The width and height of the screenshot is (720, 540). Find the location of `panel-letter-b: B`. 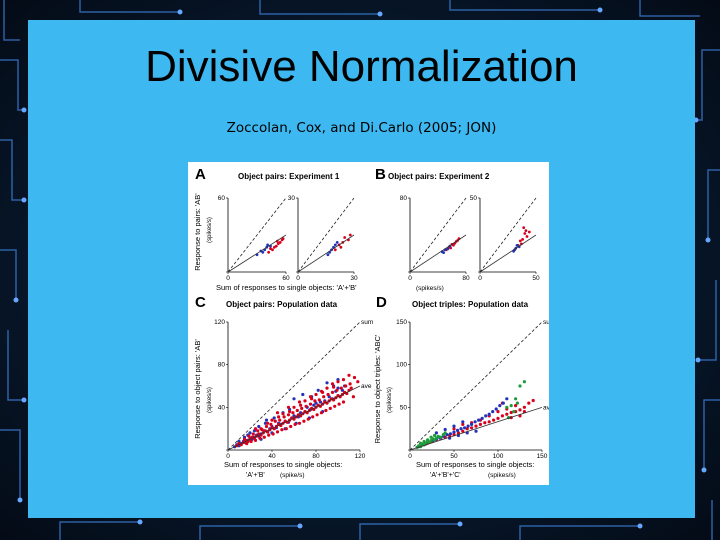

panel-letter-b: B is located at coordinates (380, 174).